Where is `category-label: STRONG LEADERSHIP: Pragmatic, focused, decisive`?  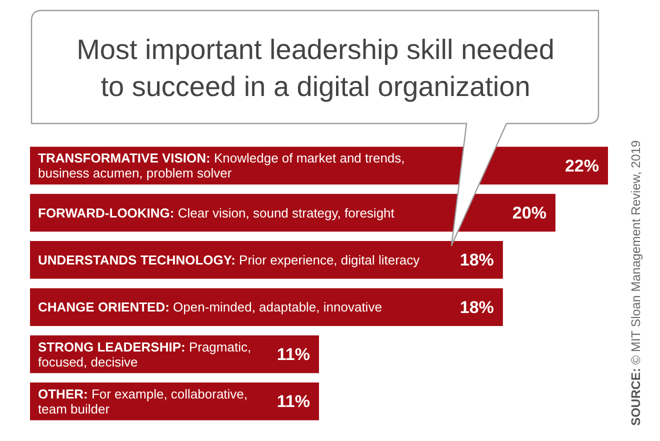
category-label: STRONG LEADERSHIP: Pragmatic, focused, decisive is located at coordinates (145, 354).